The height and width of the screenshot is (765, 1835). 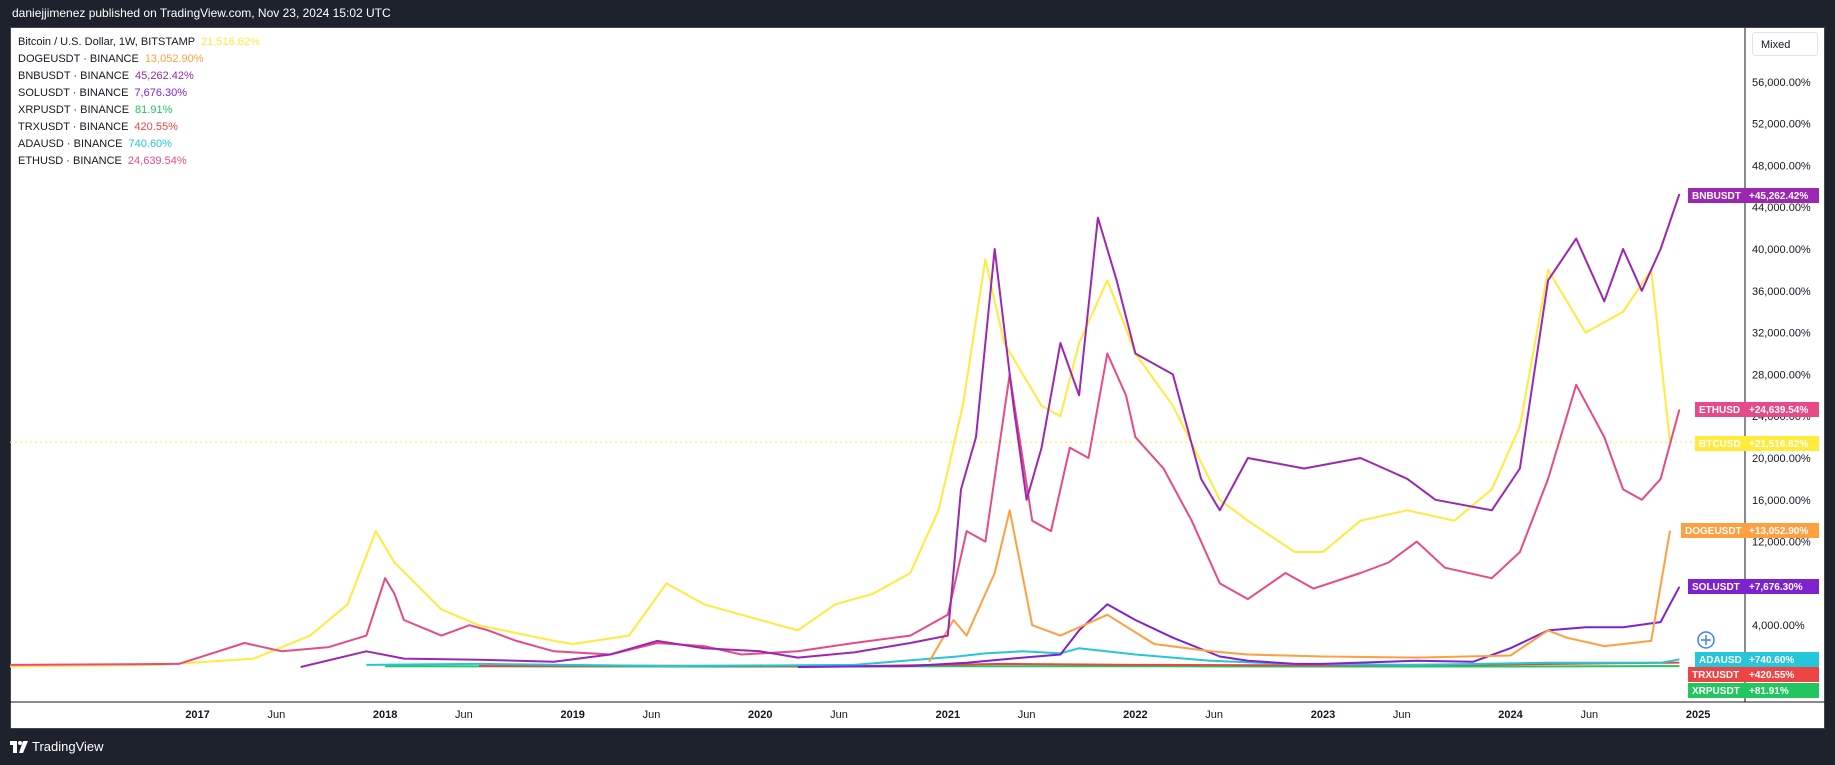 I want to click on x-tick-label: 2020, so click(x=760, y=715).